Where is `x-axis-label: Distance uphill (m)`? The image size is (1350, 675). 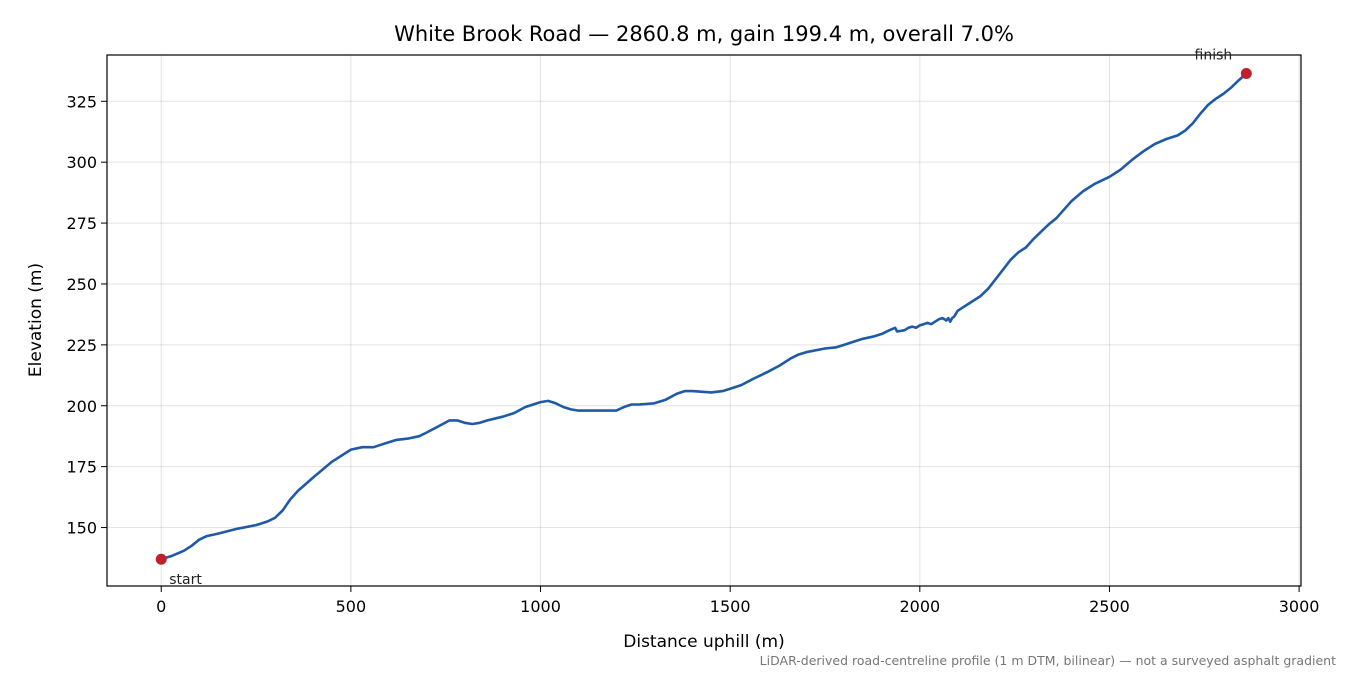
x-axis-label: Distance uphill (m) is located at coordinates (703, 642).